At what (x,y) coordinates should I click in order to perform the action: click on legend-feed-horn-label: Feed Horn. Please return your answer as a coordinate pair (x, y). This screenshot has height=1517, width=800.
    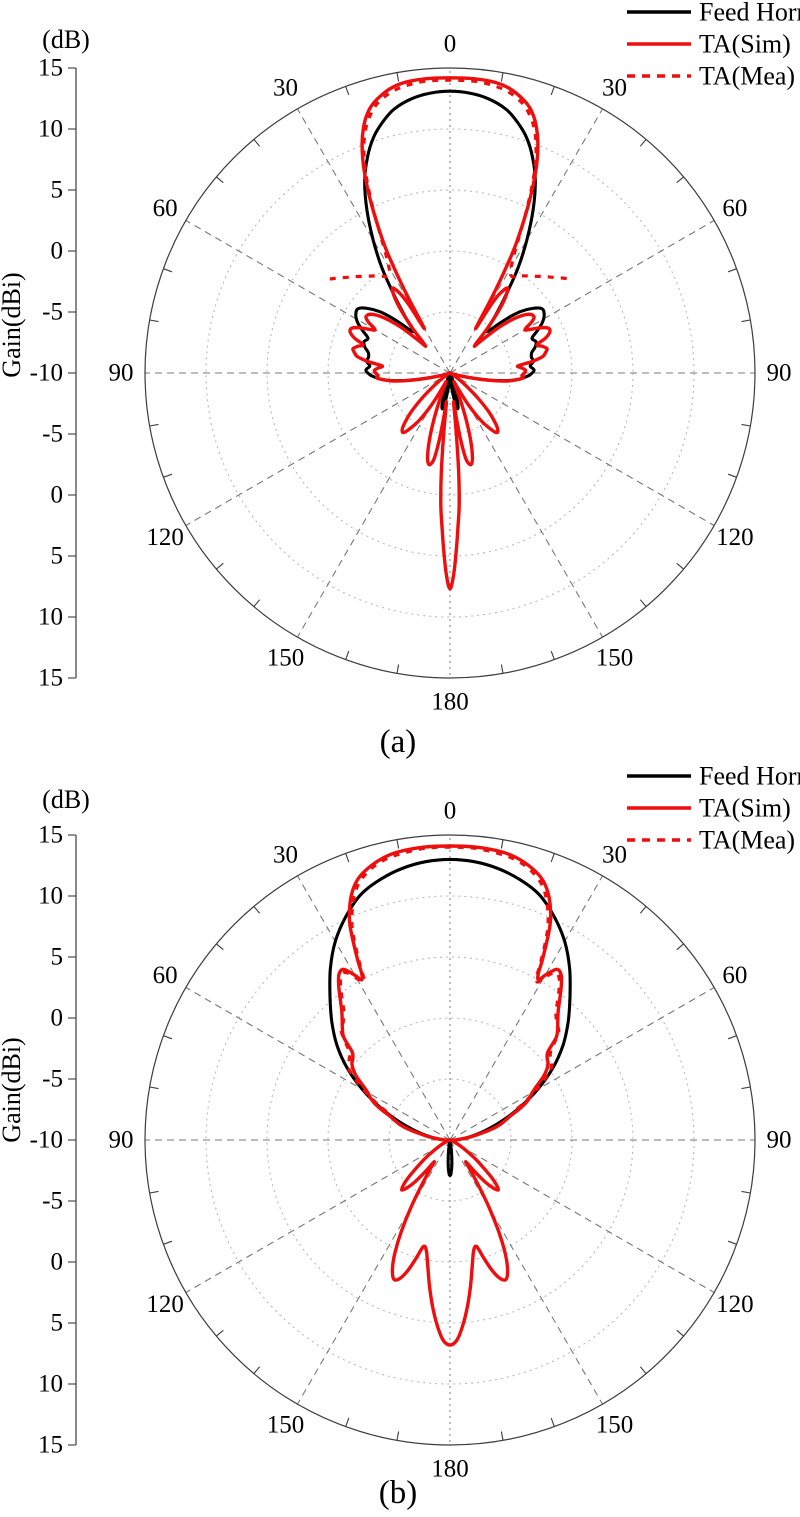
    Looking at the image, I should click on (749, 776).